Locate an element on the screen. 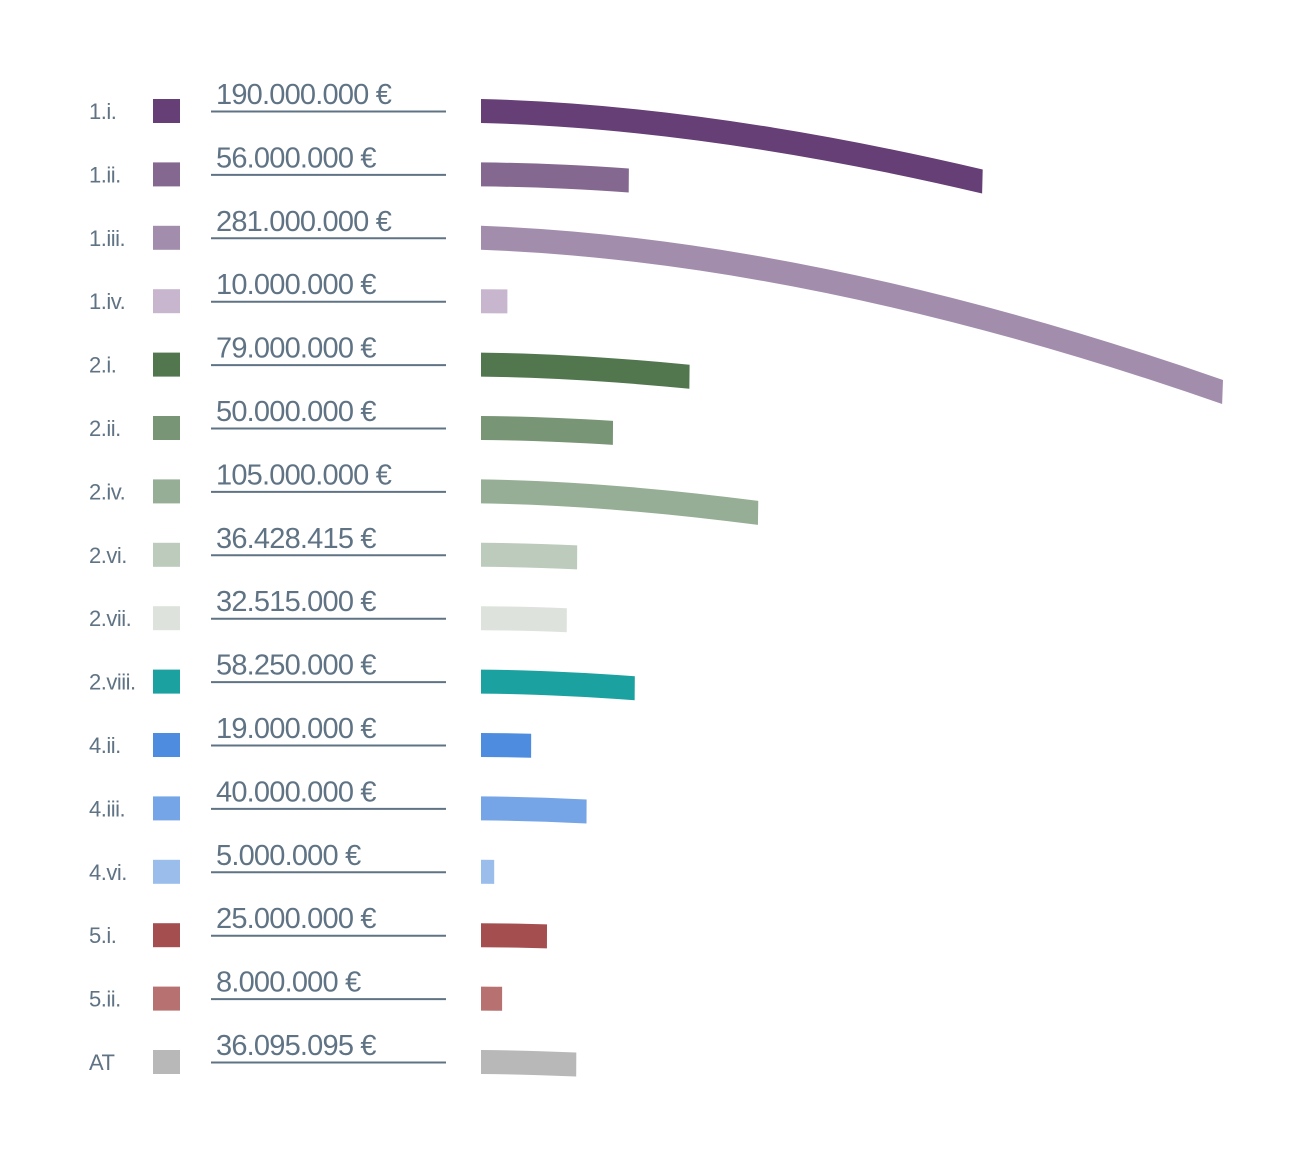  category-label: 2.iv. is located at coordinates (107, 491).